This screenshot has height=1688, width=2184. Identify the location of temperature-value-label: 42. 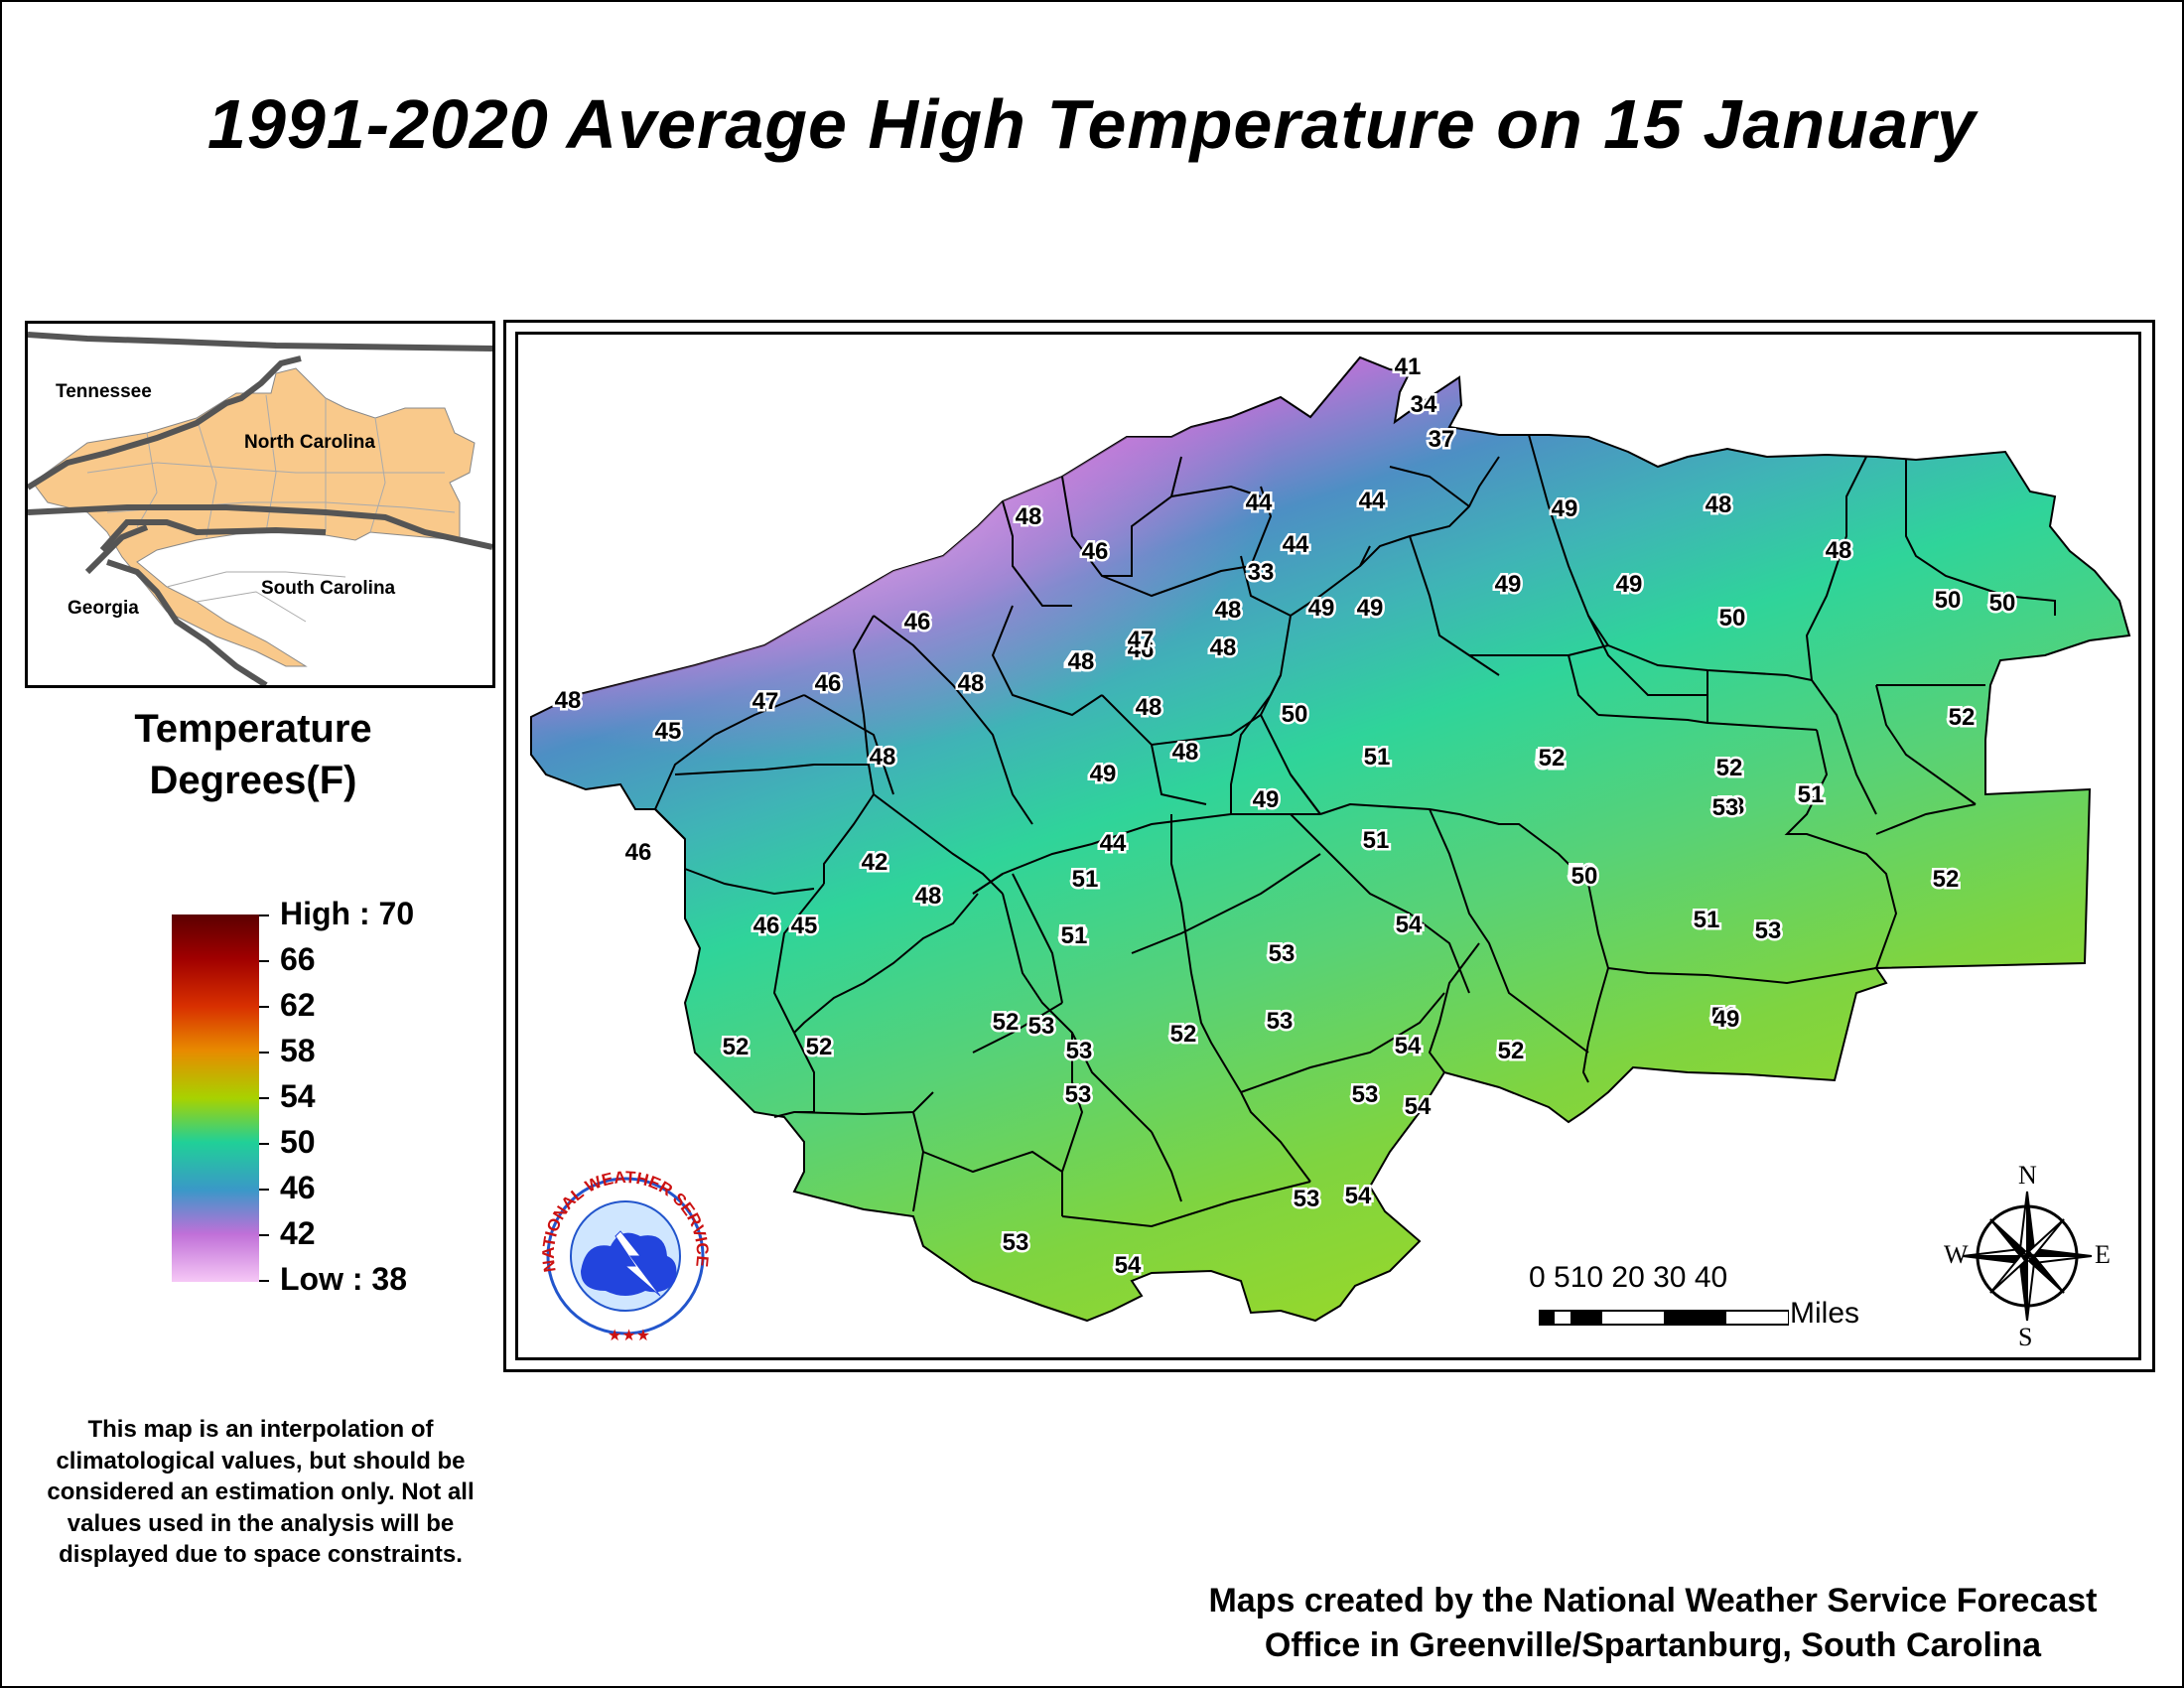
(875, 862).